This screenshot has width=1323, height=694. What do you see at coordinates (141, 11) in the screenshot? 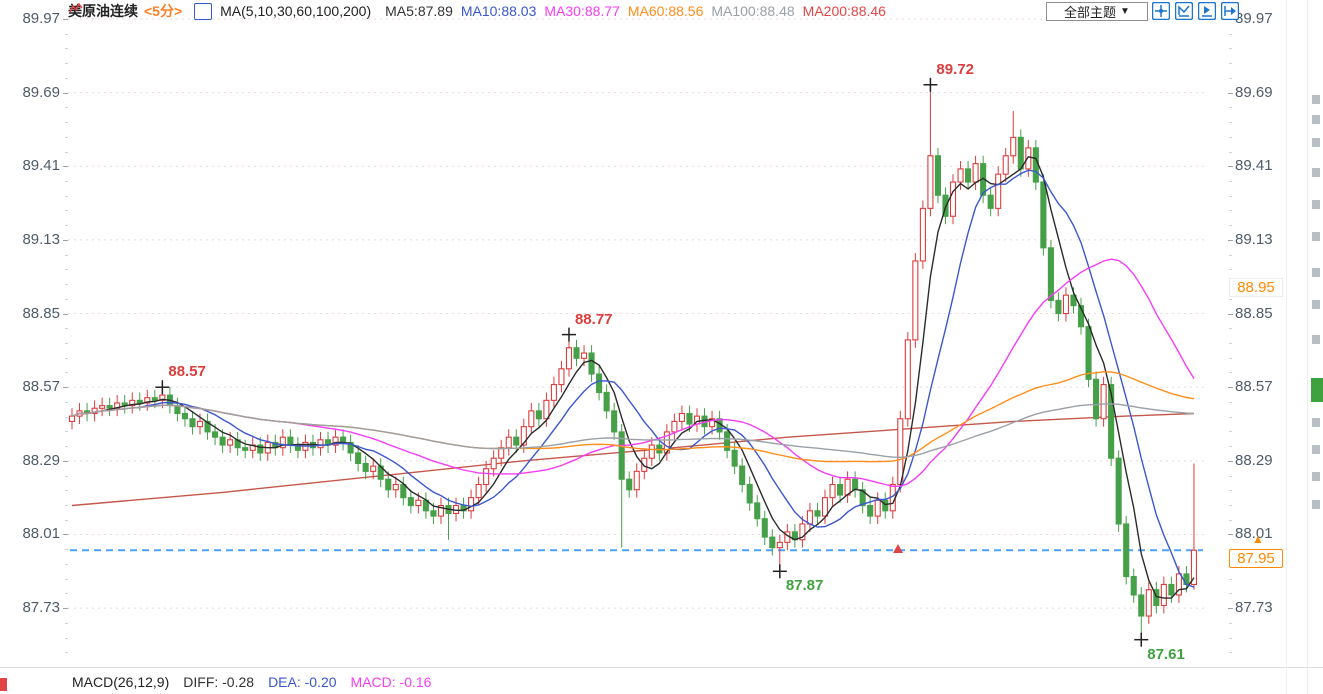
I see `kline-style-icon` at bounding box center [141, 11].